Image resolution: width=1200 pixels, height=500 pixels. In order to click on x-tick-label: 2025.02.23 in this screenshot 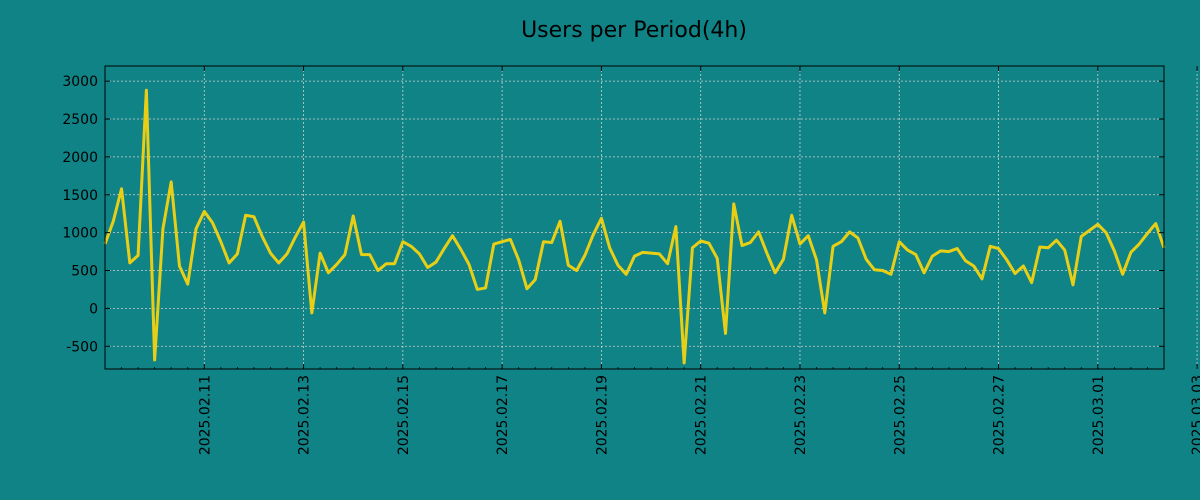, I will do `click(801, 415)`.